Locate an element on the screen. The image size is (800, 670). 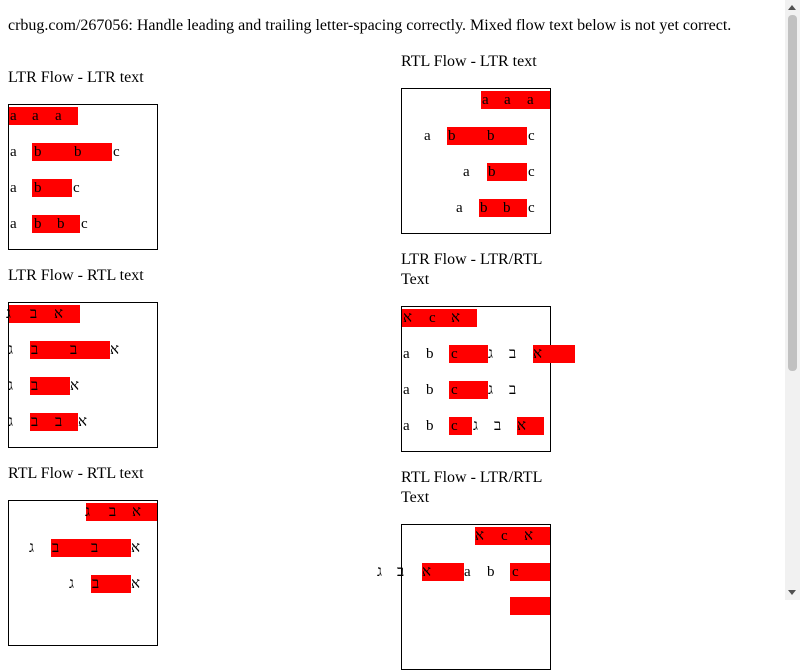
title-rtl-flow-rtl-text: RTL Flow - RTL text is located at coordinates (76, 473).